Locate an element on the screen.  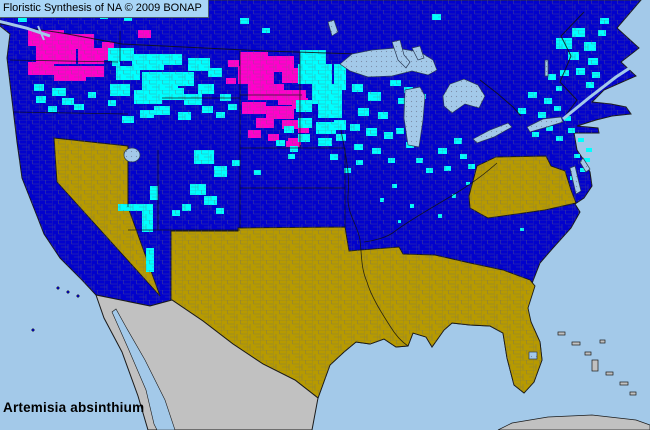
chesapeake-bay is located at coordinates (575, 180).